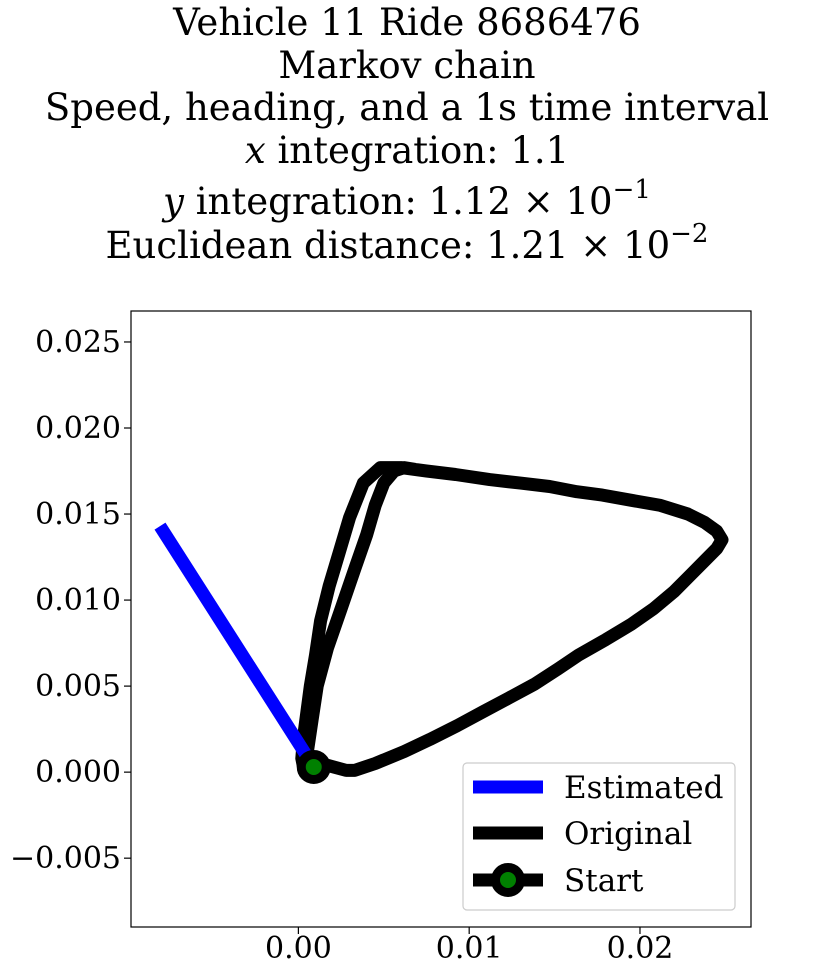 This screenshot has height=973, width=814. What do you see at coordinates (407, 150) in the screenshot?
I see `title-line-4: x integration: 1.1` at bounding box center [407, 150].